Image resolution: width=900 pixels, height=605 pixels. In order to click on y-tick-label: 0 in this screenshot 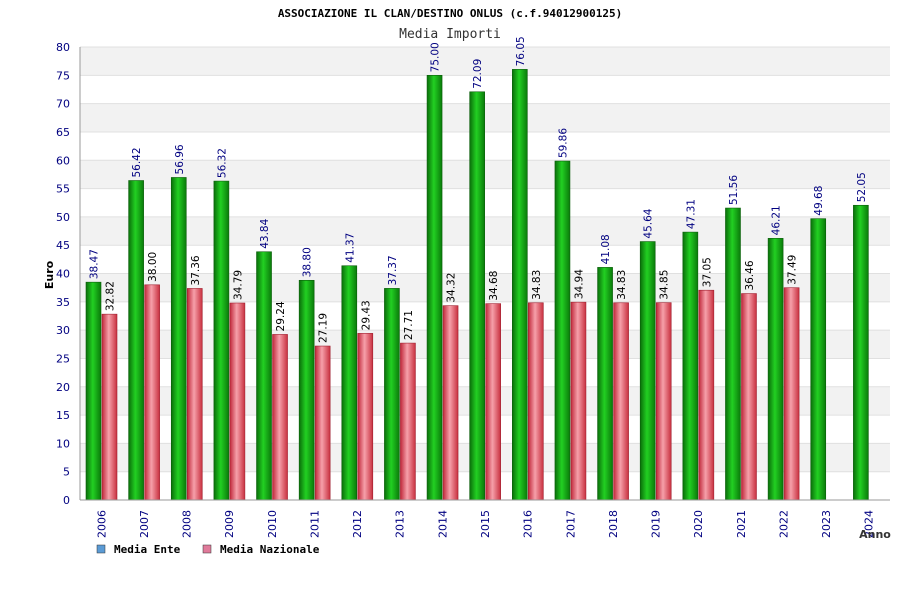, I will do `click(66, 500)`.